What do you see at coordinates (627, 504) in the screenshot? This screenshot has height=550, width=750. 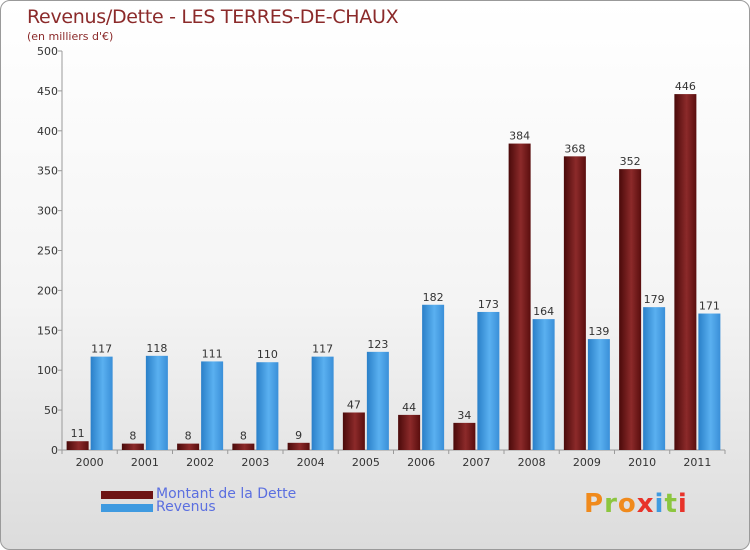 I see `logo-letter: o` at bounding box center [627, 504].